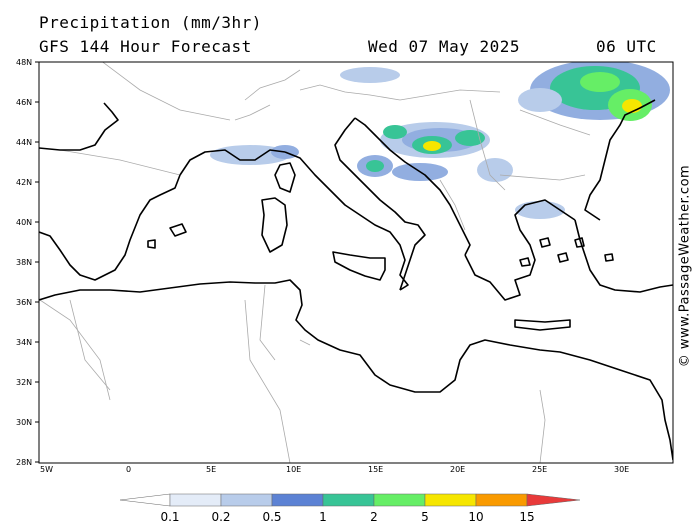 Image resolution: width=700 pixels, height=525 pixels. Describe the element at coordinates (24, 422) in the screenshot. I see `lat-label-30n: 30N` at that location.